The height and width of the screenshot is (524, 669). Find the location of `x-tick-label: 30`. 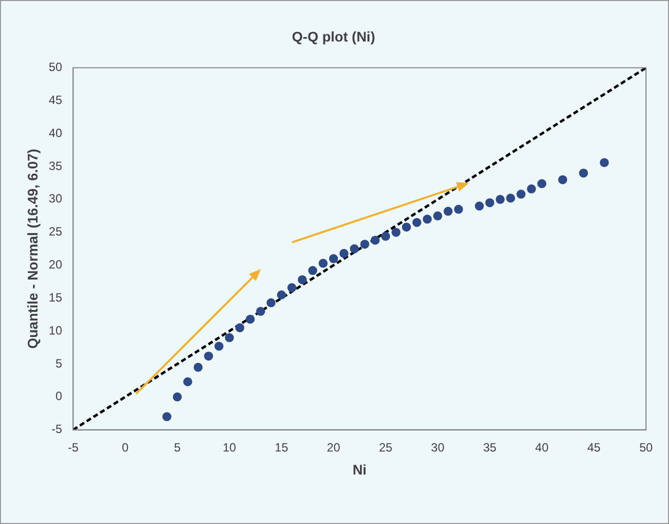

x-tick-label: 30 is located at coordinates (438, 447).